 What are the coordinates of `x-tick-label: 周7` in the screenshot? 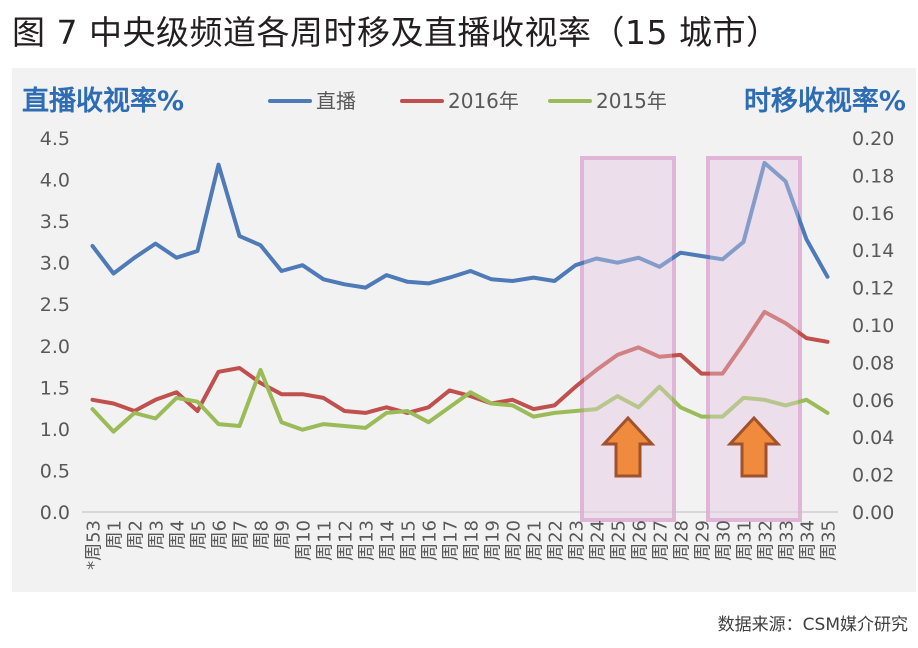 It's located at (241, 534).